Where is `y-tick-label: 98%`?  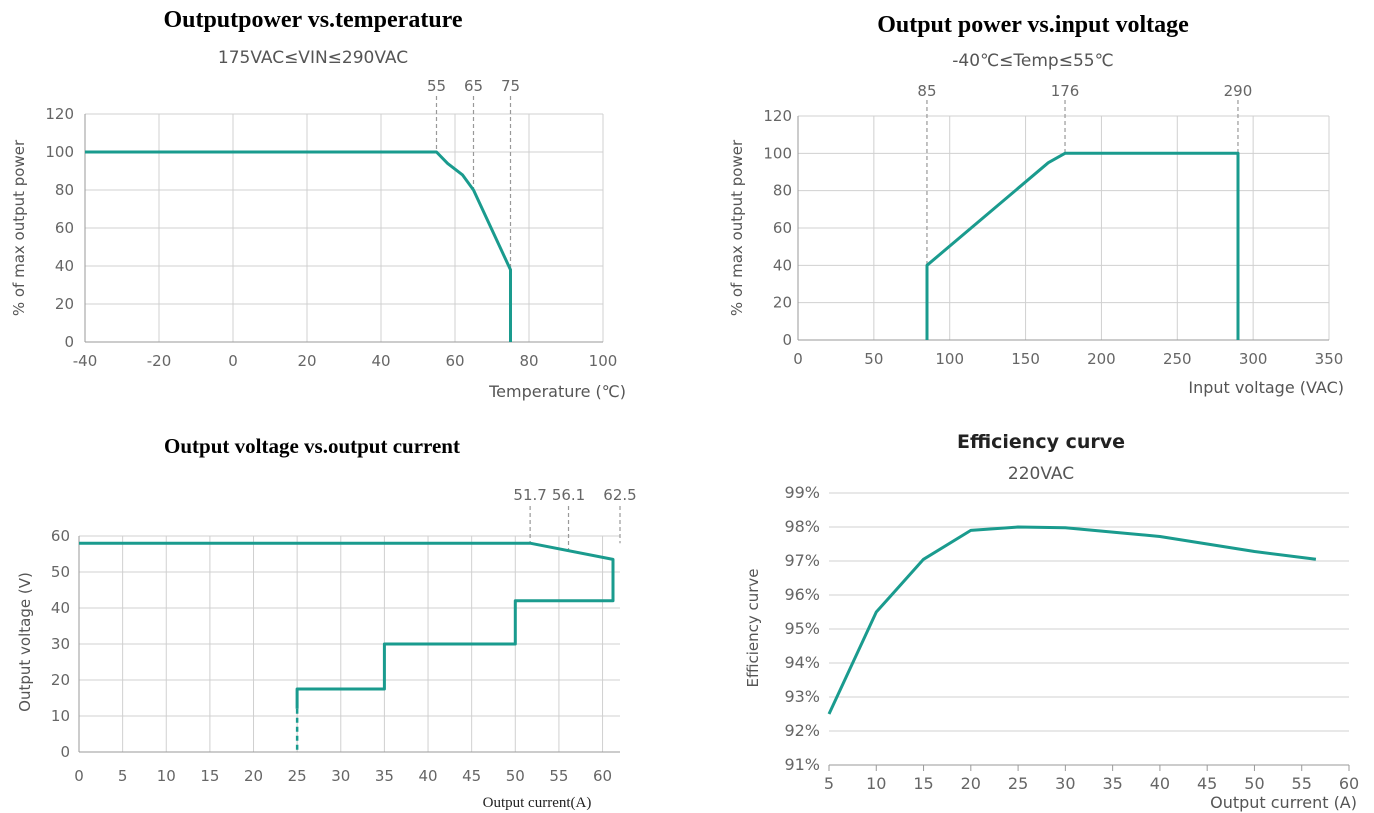
y-tick-label: 98% is located at coordinates (802, 526).